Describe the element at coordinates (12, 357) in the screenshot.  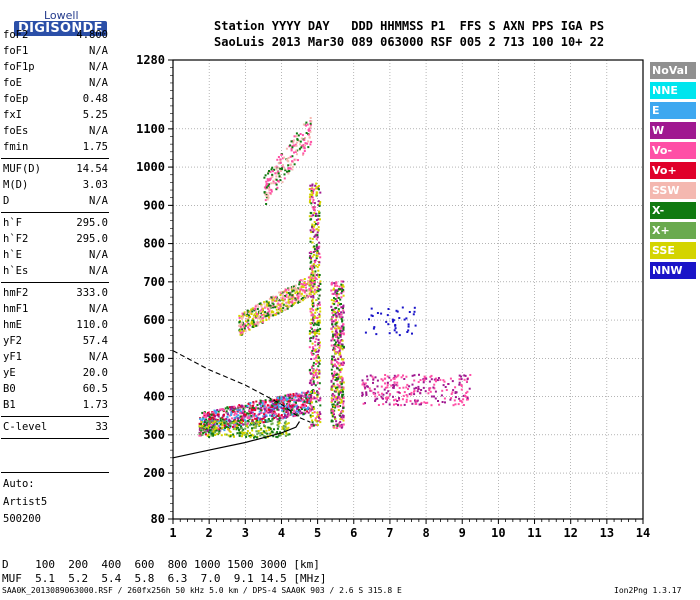
I see `param-key: yF1` at that location.